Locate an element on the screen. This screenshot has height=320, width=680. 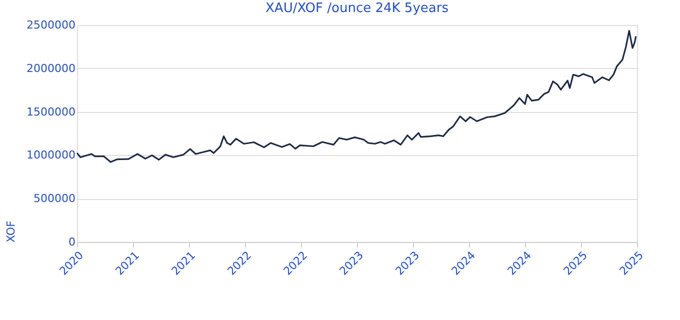
y-tick-label: 500000 is located at coordinates (55, 199).